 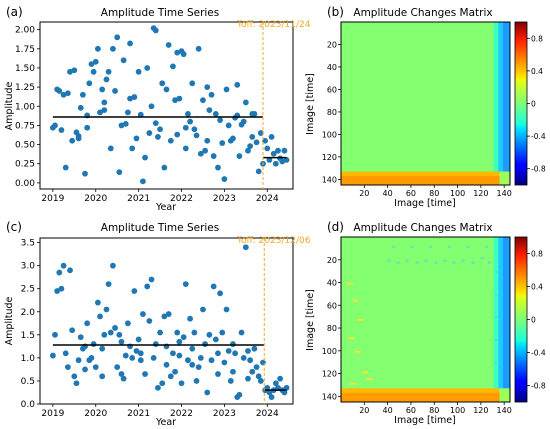 What do you see at coordinates (329, 396) in the screenshot?
I see `y-tick-label: 140` at bounding box center [329, 396].